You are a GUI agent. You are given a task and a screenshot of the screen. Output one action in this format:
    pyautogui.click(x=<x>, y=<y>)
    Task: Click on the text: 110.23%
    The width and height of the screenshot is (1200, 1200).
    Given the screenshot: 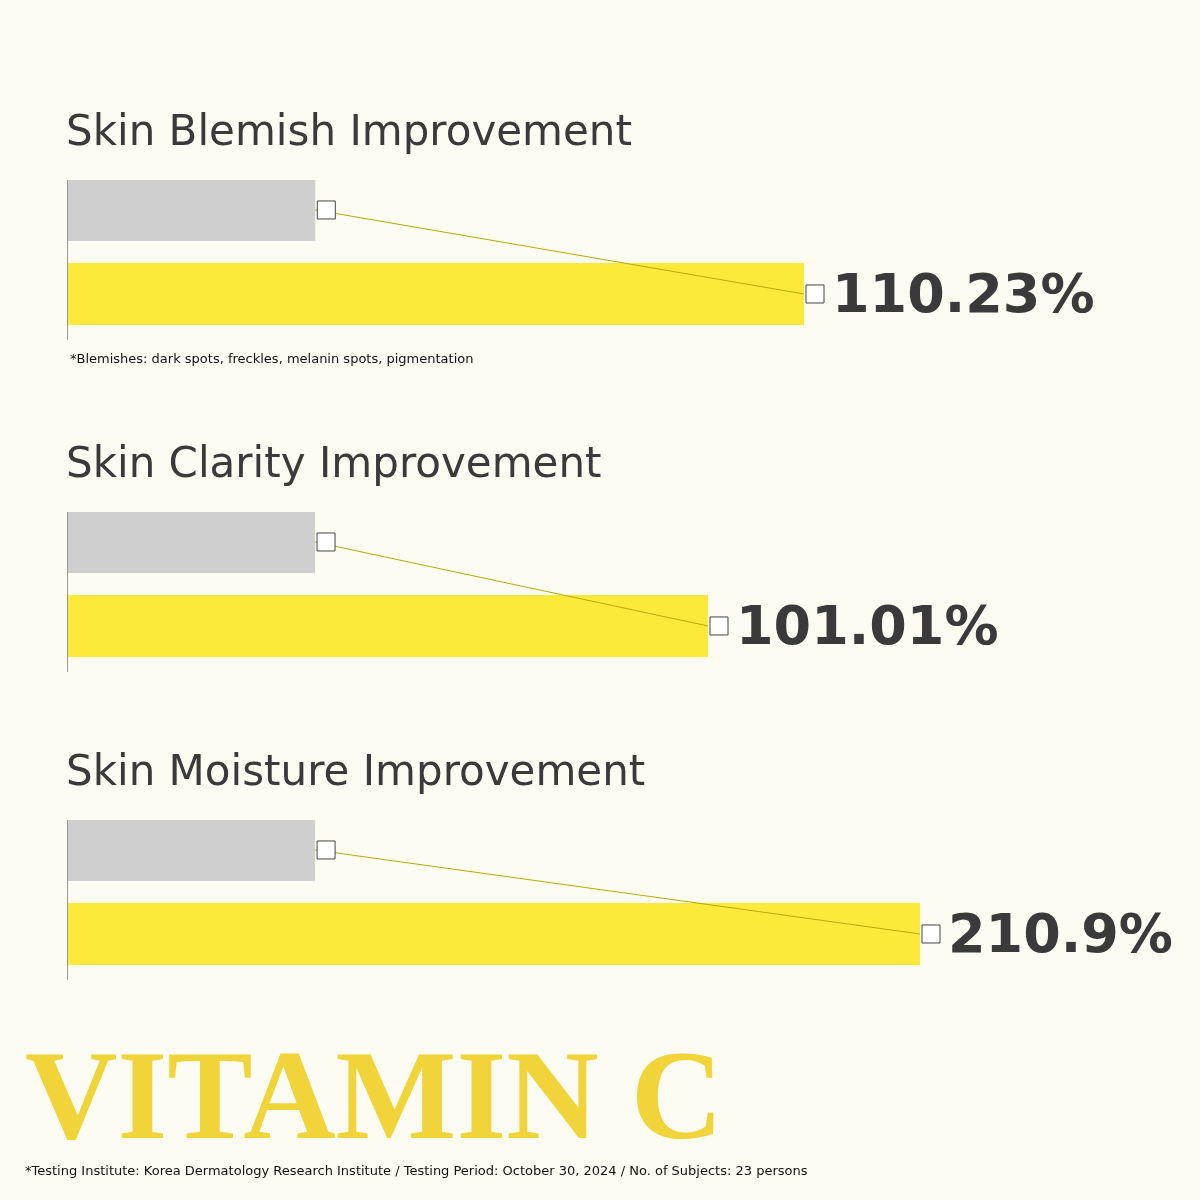 What is the action you would take?
    pyautogui.click(x=963, y=293)
    